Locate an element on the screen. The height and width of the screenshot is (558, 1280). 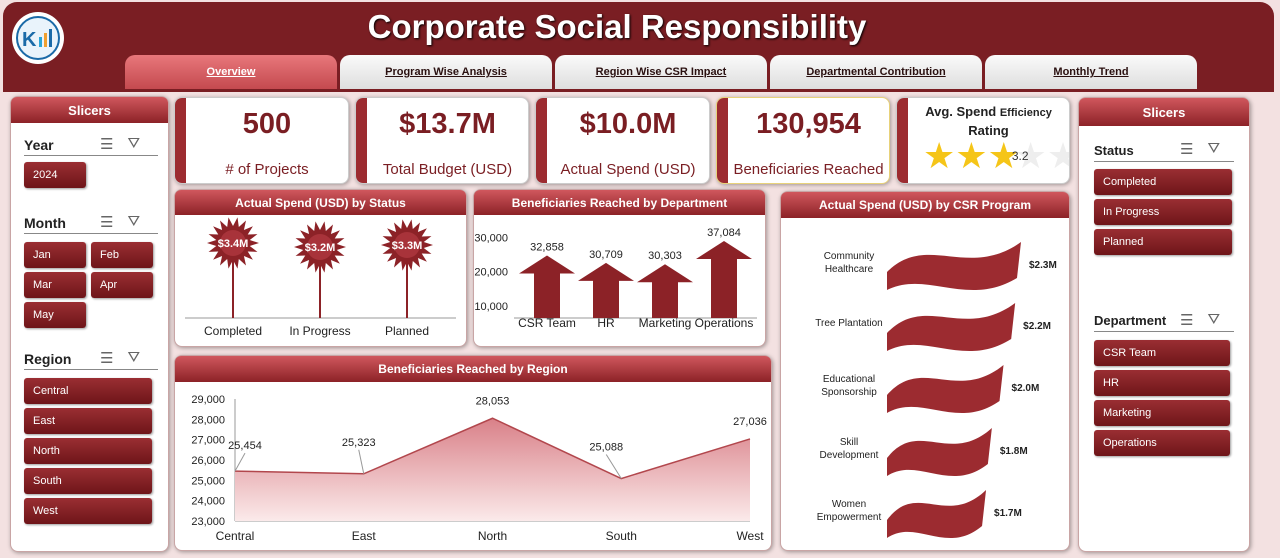
y-tick-label: 24,000 is located at coordinates (208, 502).